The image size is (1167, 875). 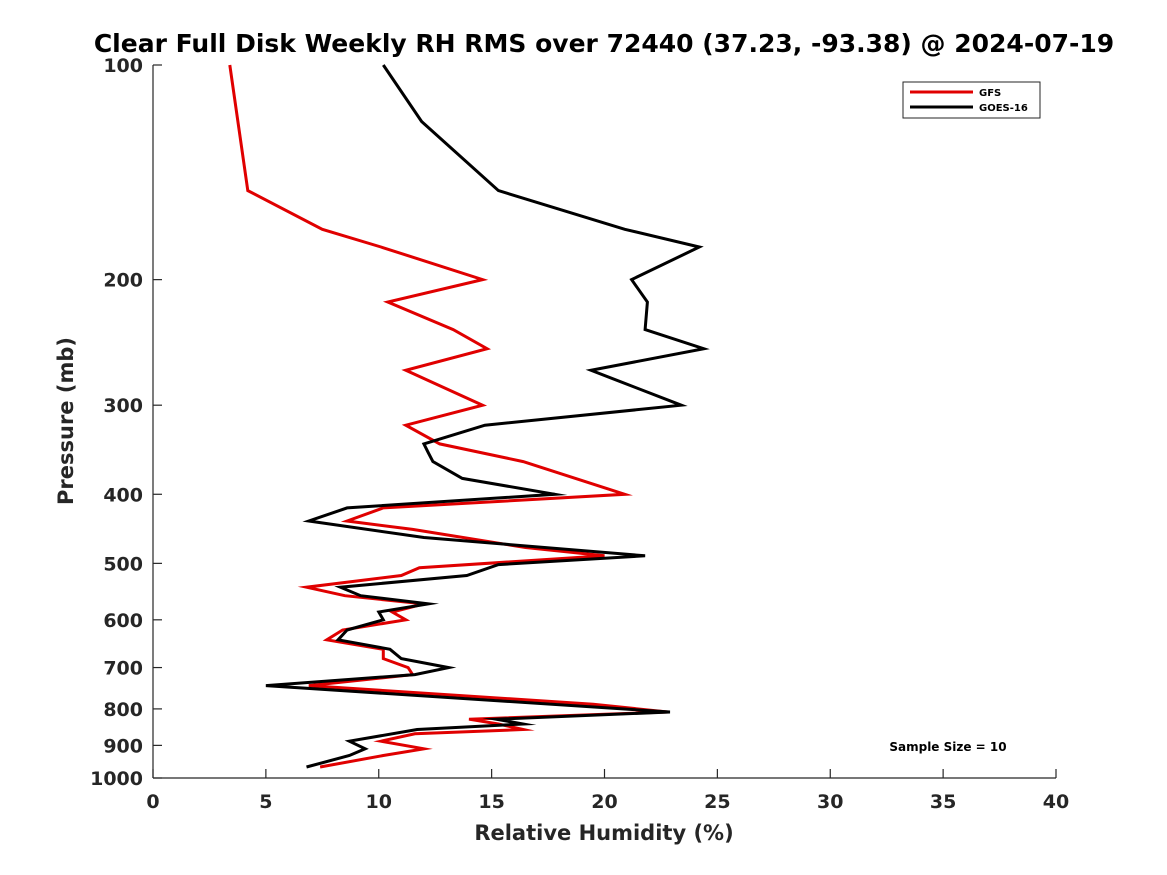 What do you see at coordinates (123, 495) in the screenshot?
I see `y-tick-label: 400` at bounding box center [123, 495].